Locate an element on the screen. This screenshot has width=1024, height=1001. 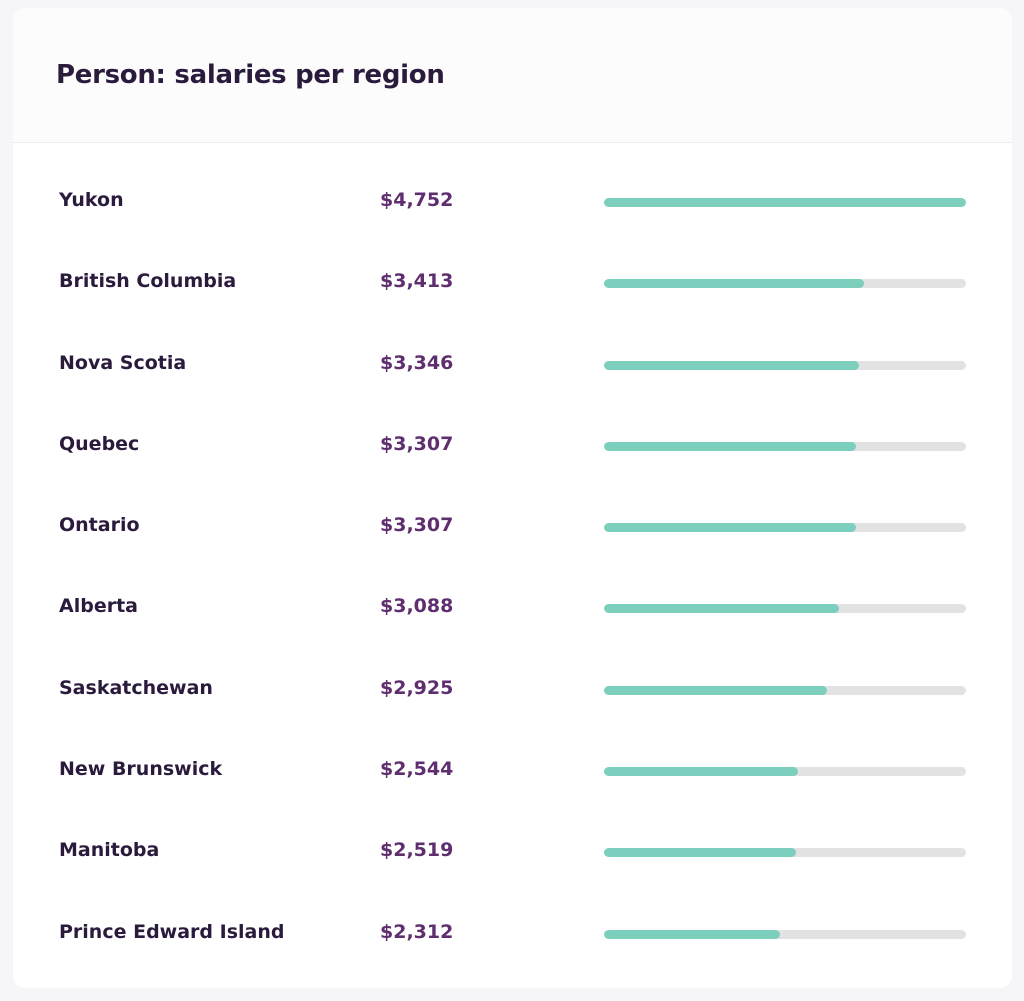
region-row: Prince Edward Island $2,312 is located at coordinates (512, 934).